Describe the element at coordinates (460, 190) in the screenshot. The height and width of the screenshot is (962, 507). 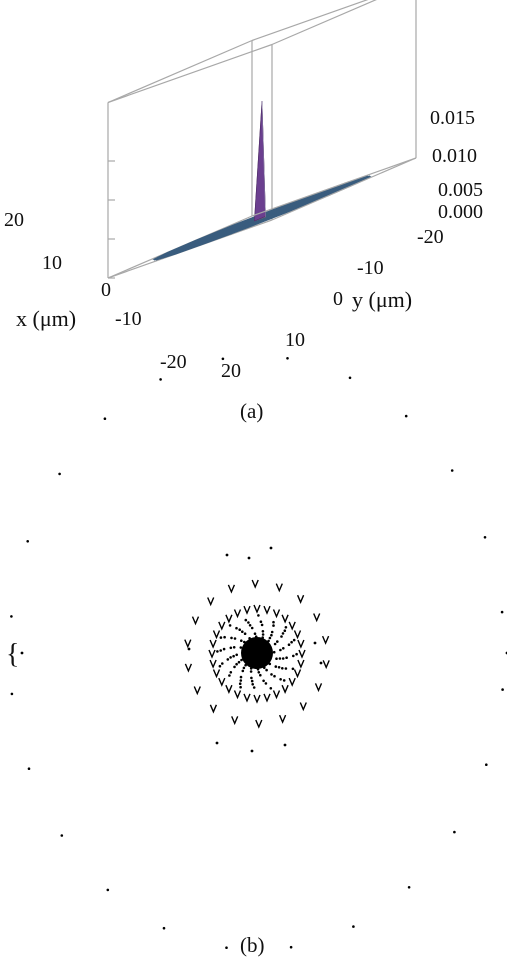
I see `z-tick-2: 0.005` at that location.